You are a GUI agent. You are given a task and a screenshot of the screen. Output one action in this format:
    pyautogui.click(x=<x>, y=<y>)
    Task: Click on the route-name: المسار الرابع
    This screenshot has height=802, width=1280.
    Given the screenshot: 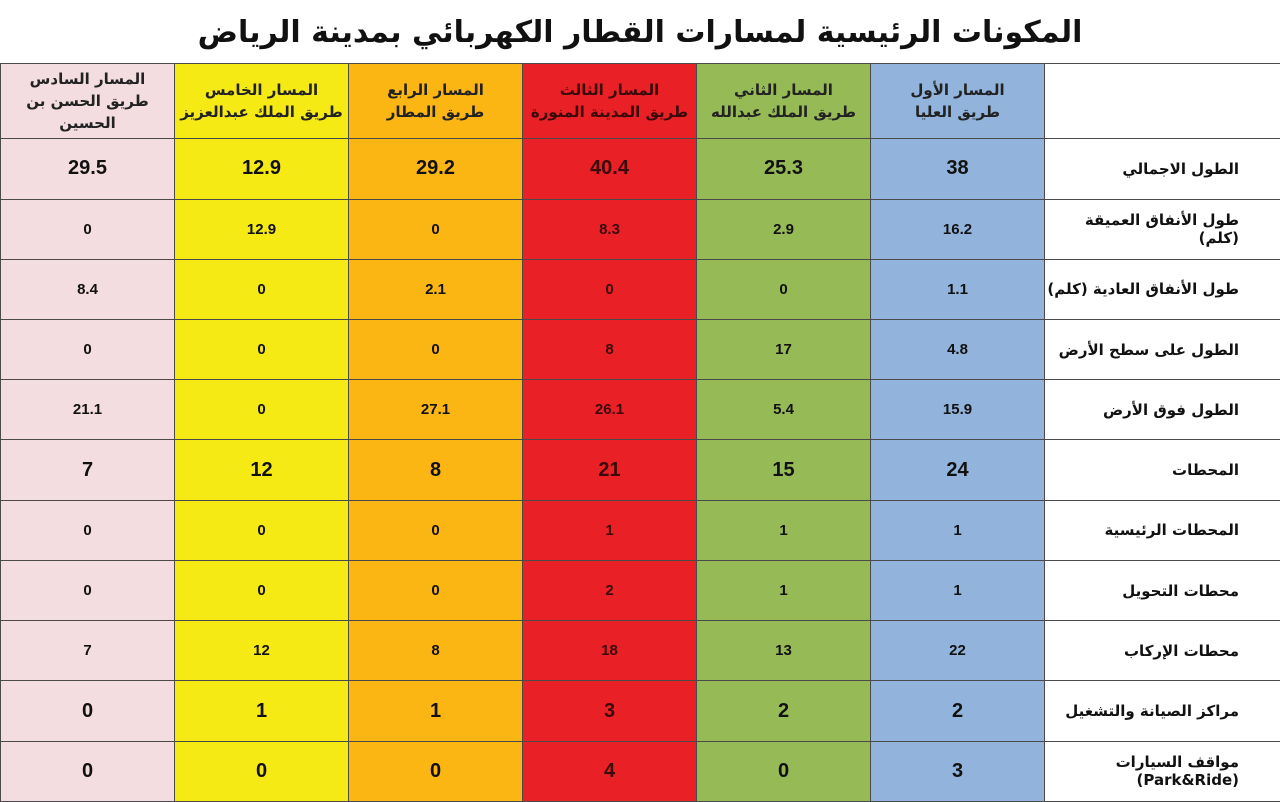 What is the action you would take?
    pyautogui.click(x=435, y=90)
    